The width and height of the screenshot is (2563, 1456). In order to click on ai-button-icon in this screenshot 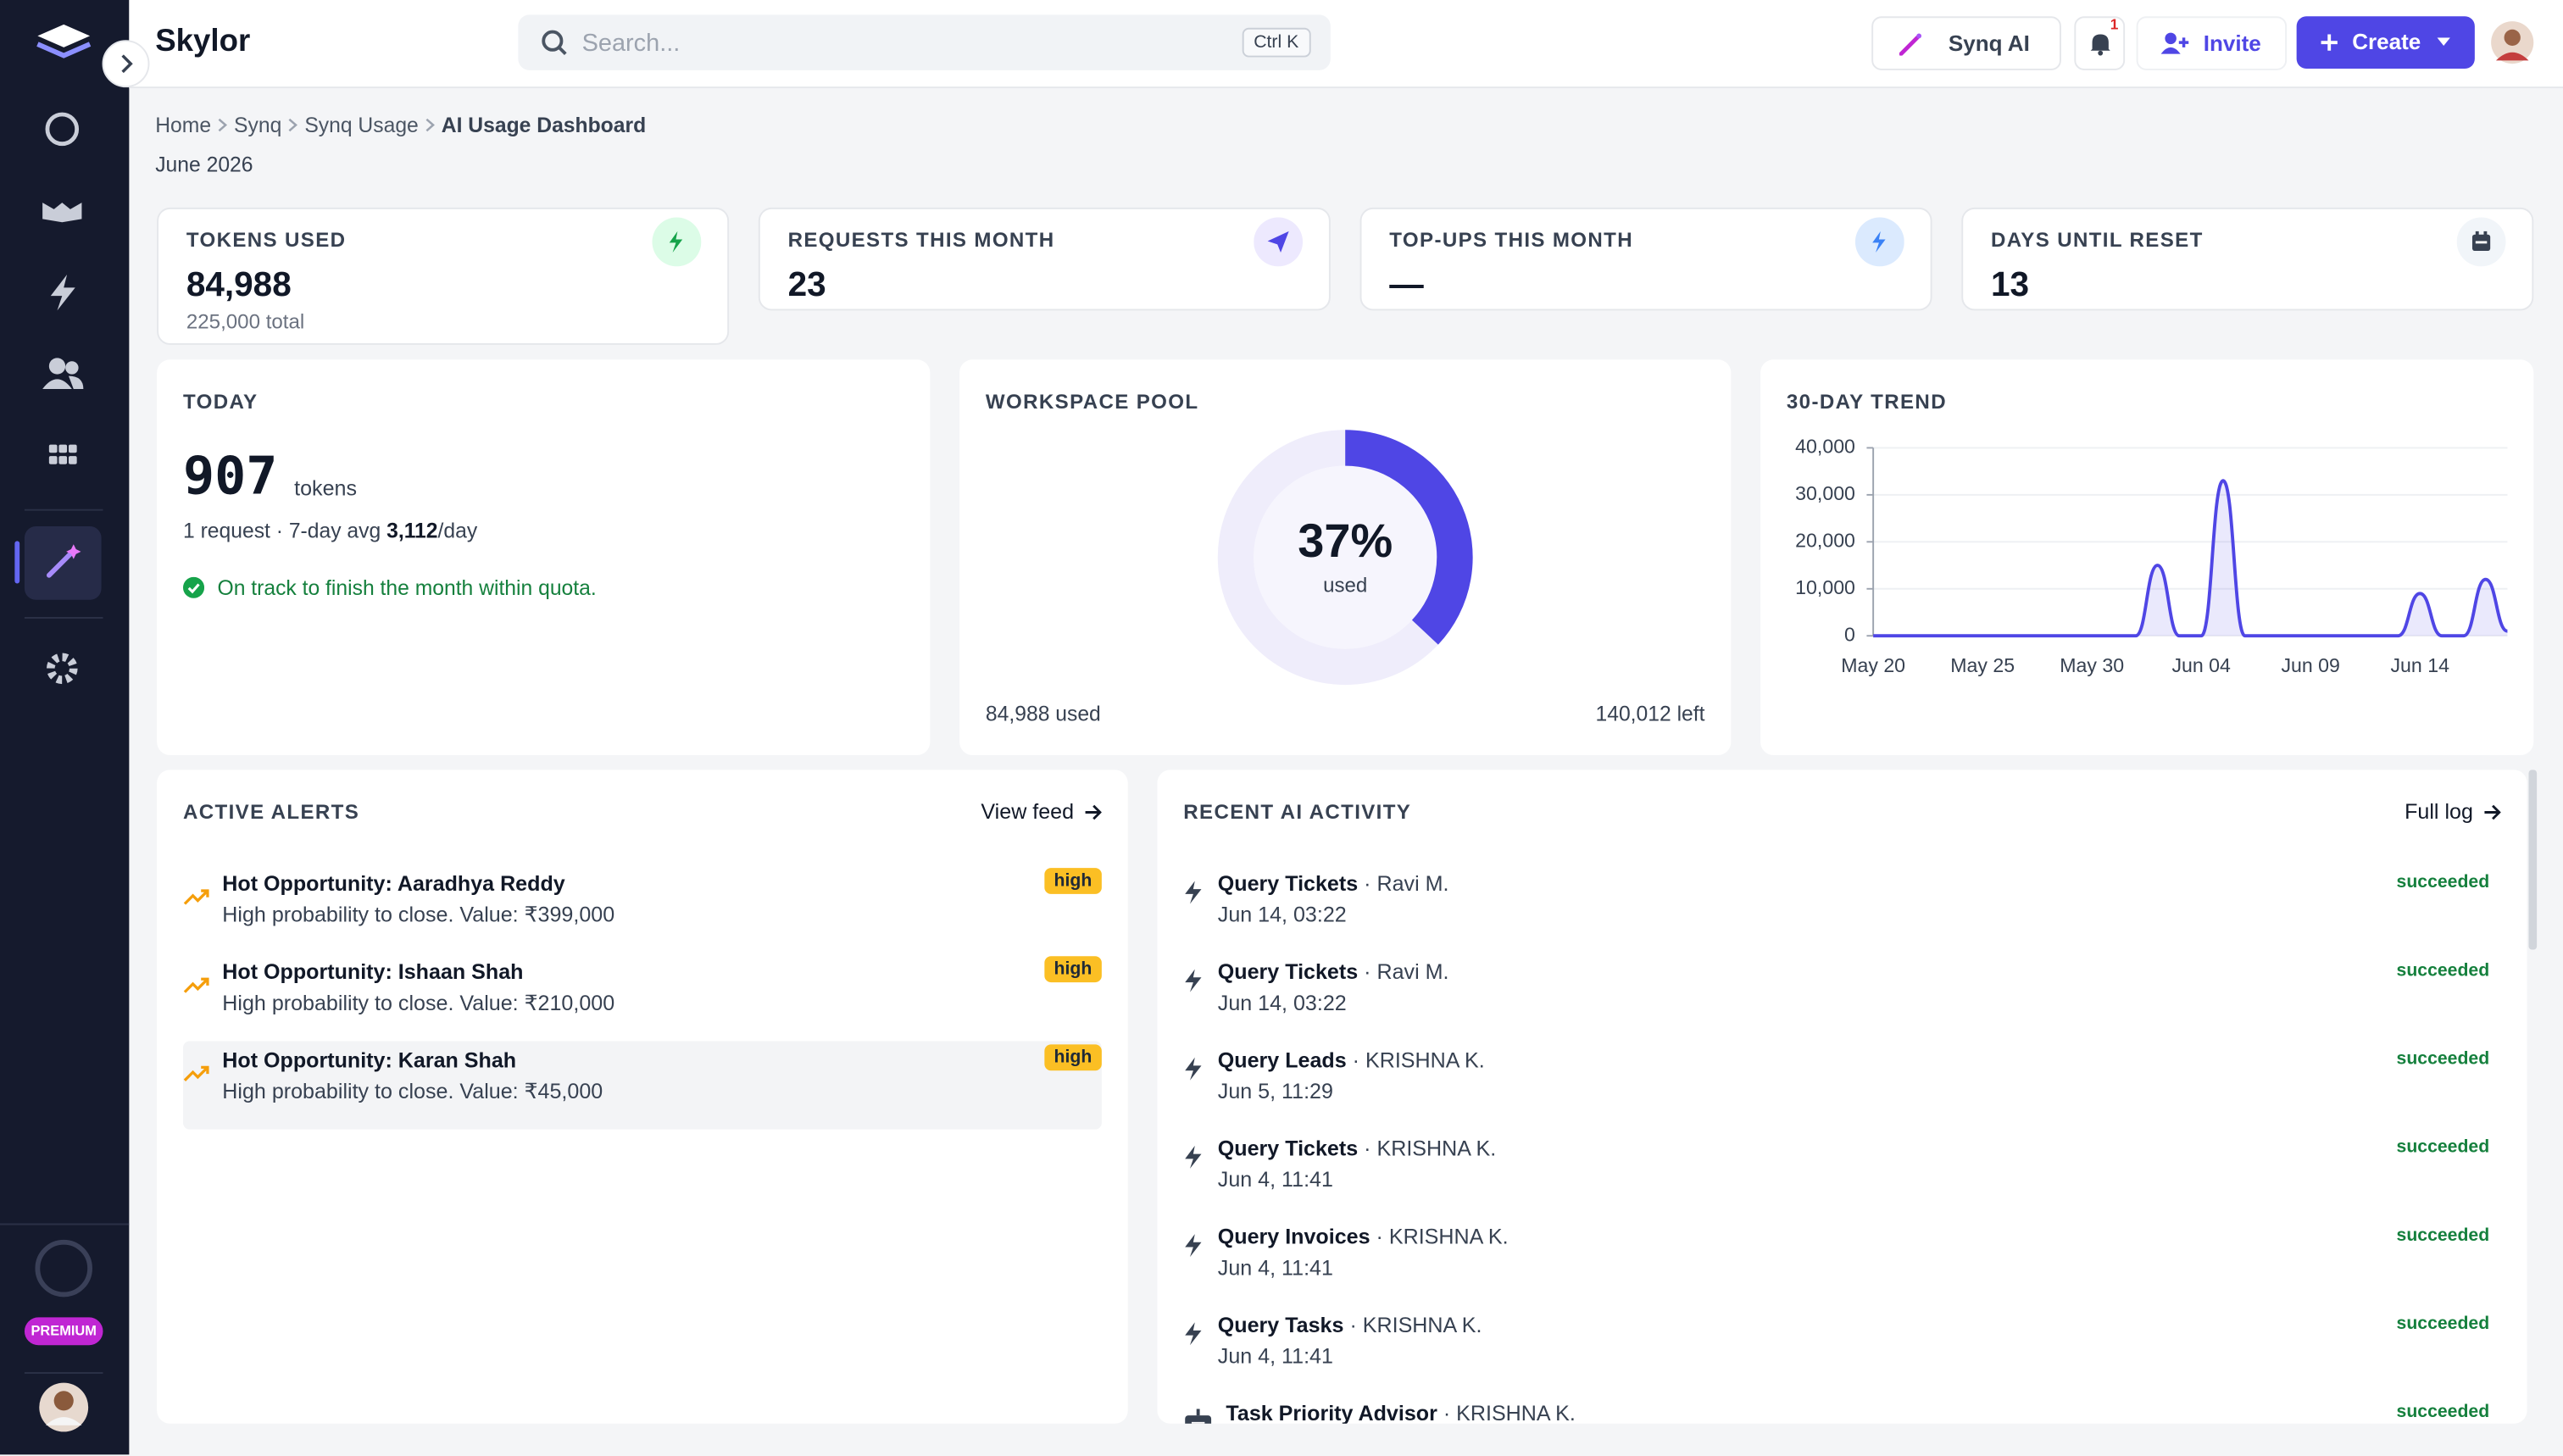, I will do `click(1910, 45)`.